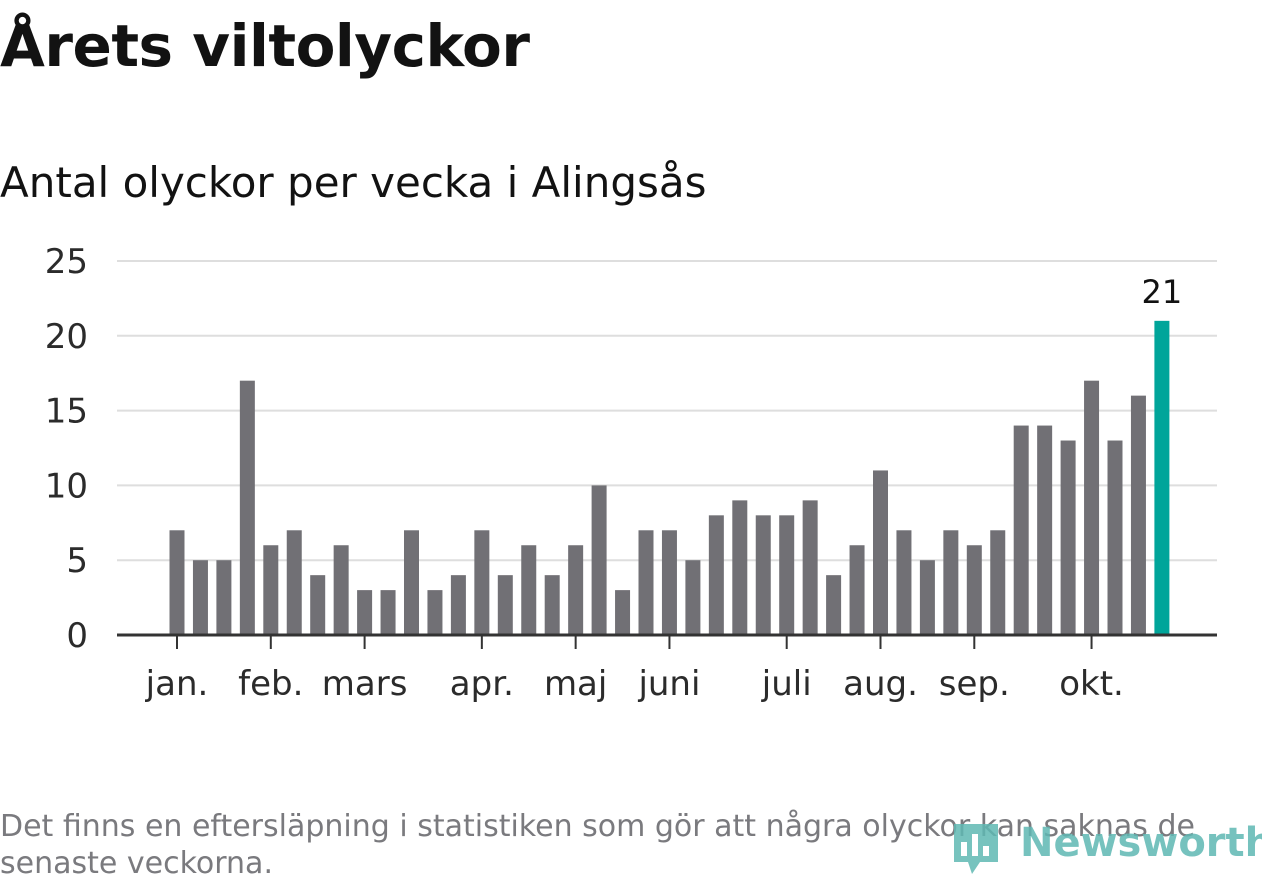 This screenshot has height=882, width=1262. Describe the element at coordinates (66, 486) in the screenshot. I see `y-tick-label: 10` at that location.